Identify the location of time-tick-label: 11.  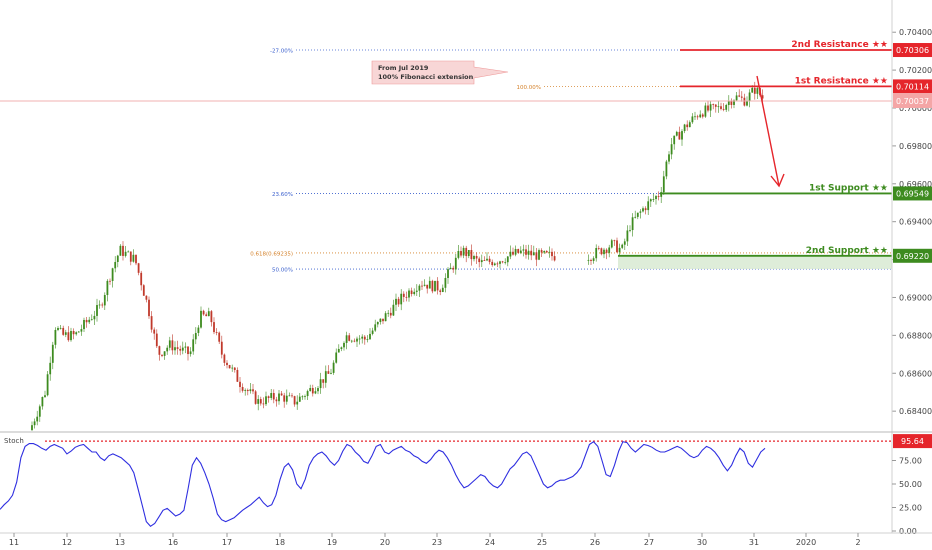
(14, 542).